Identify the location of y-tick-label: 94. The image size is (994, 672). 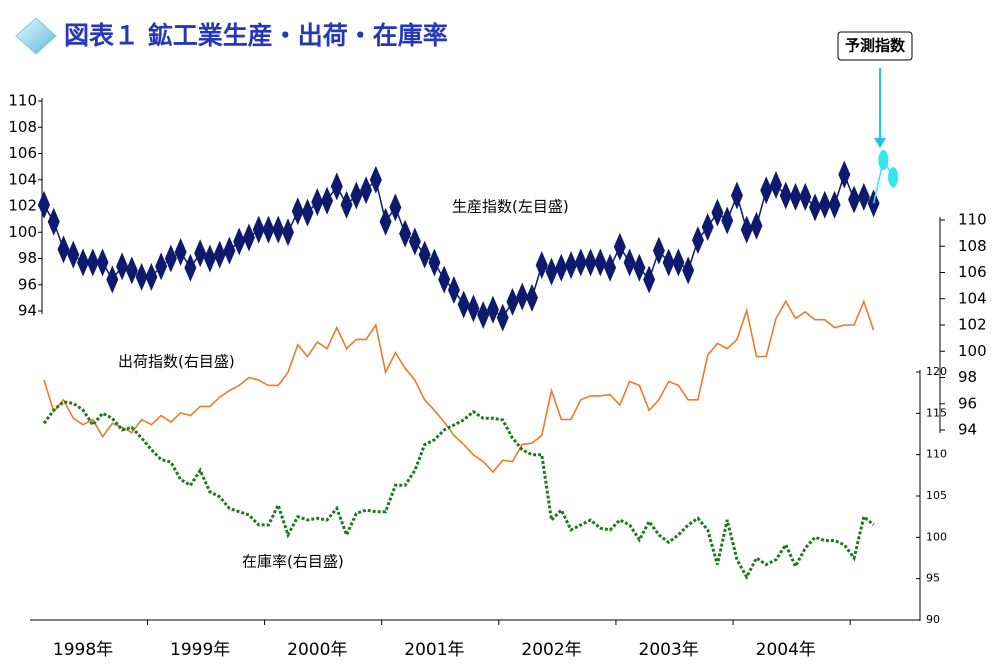
(27, 311).